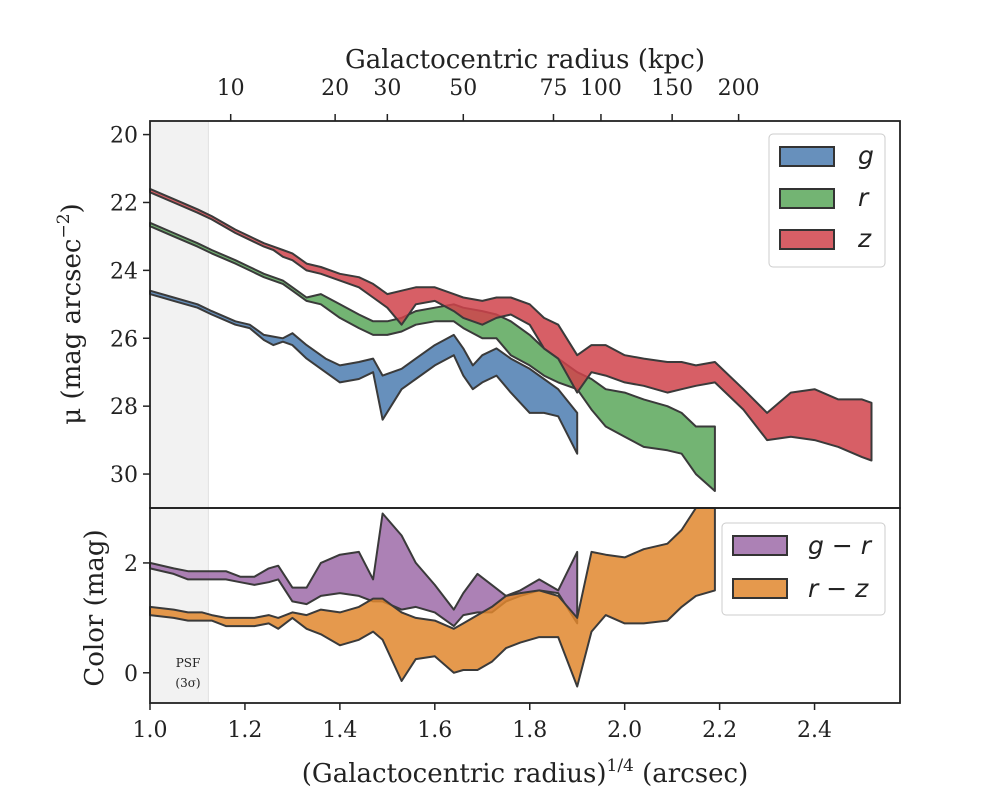 This screenshot has width=1000, height=800. I want to click on x-tick-label: 2.2, so click(719, 730).